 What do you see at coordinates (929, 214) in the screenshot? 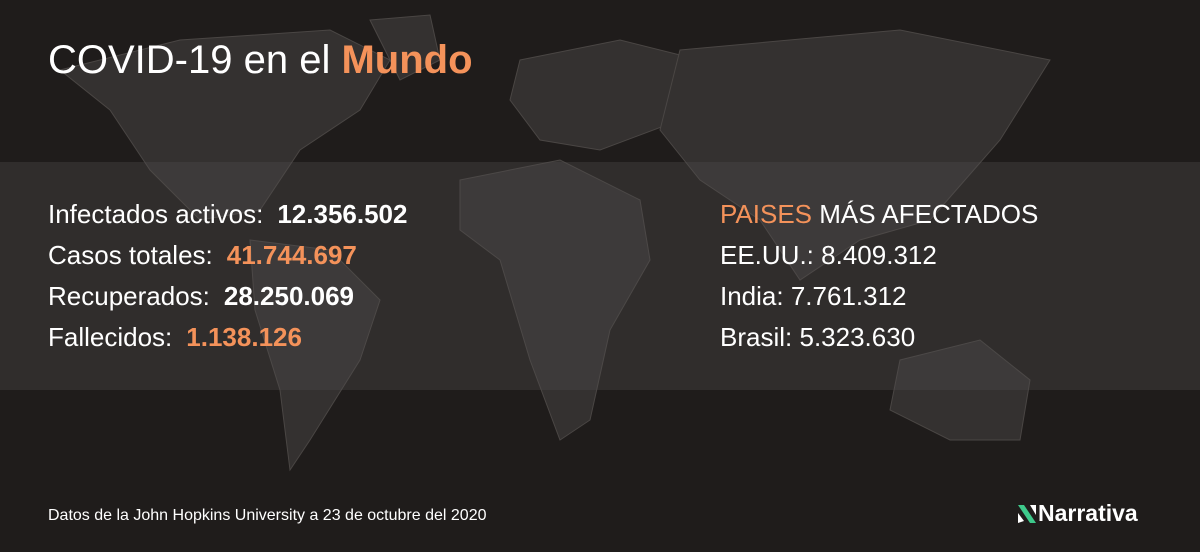
I see `heading-text: MÁS AFECTADOS` at bounding box center [929, 214].